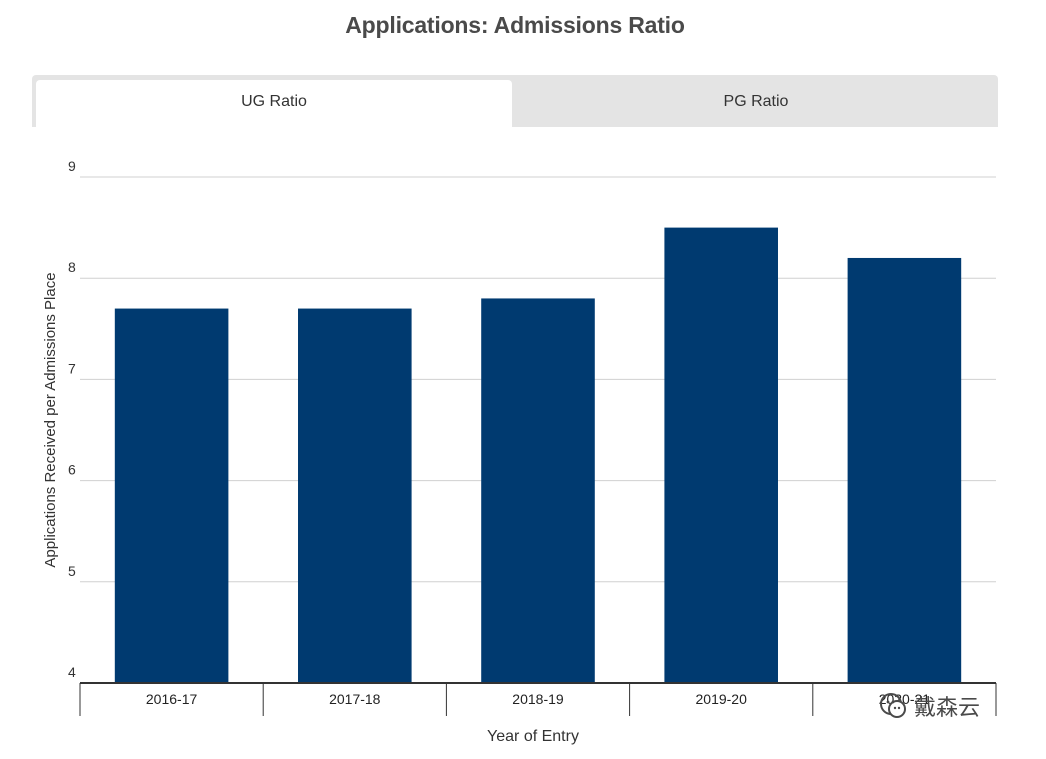  I want to click on watermark-text: 戴森云, so click(947, 708).